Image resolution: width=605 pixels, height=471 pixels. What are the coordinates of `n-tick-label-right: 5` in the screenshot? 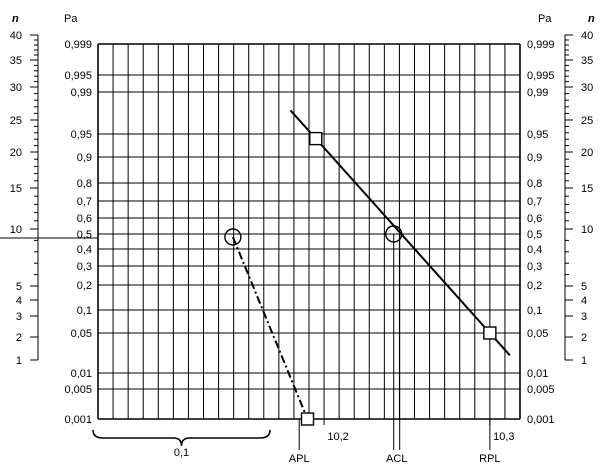 It's located at (584, 287).